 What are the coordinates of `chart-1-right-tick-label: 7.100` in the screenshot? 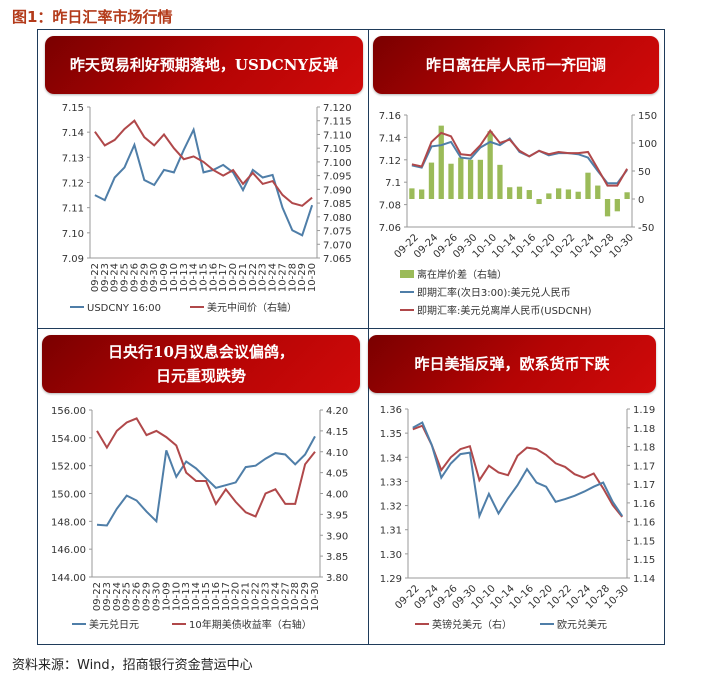 It's located at (337, 163).